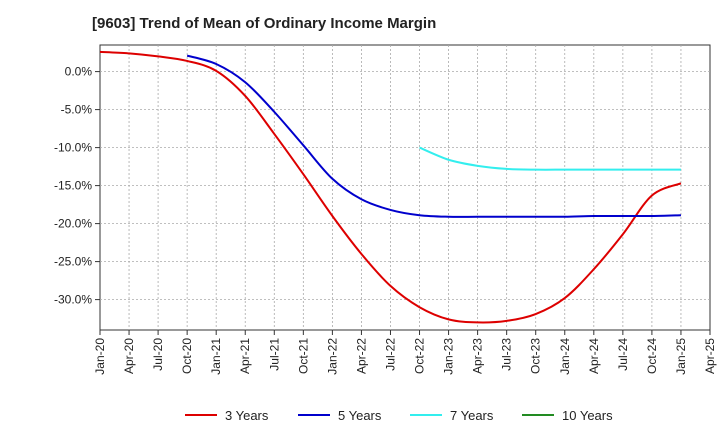  What do you see at coordinates (550, 158) in the screenshot?
I see `series-line` at bounding box center [550, 158].